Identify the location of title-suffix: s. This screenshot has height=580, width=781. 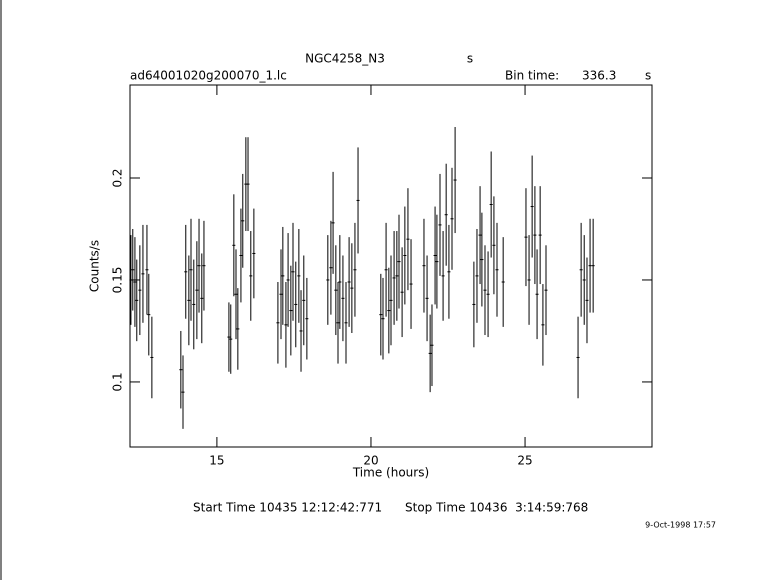
(470, 59).